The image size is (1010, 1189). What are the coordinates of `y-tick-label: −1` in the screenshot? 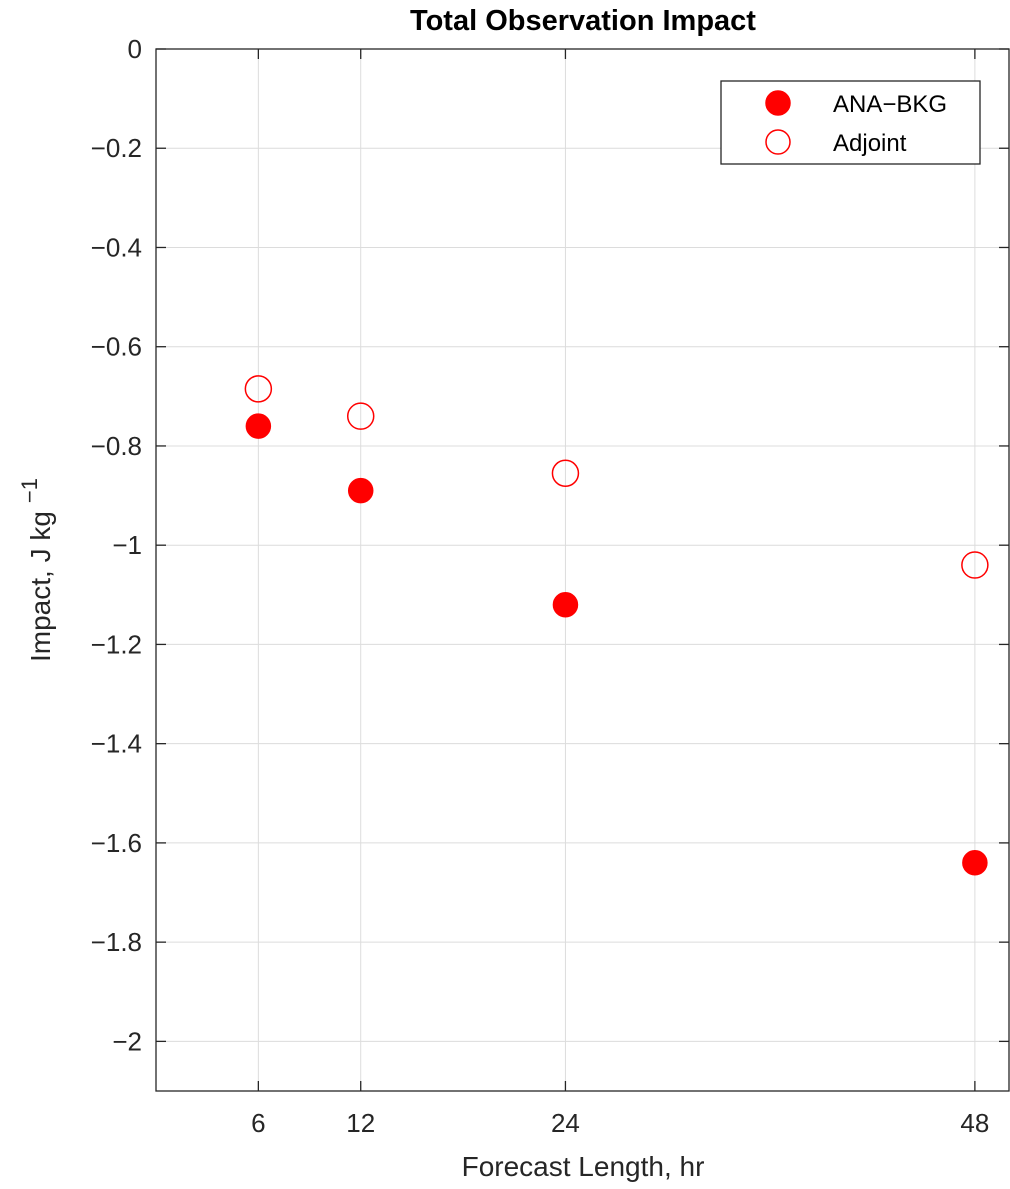 It's located at (127, 545).